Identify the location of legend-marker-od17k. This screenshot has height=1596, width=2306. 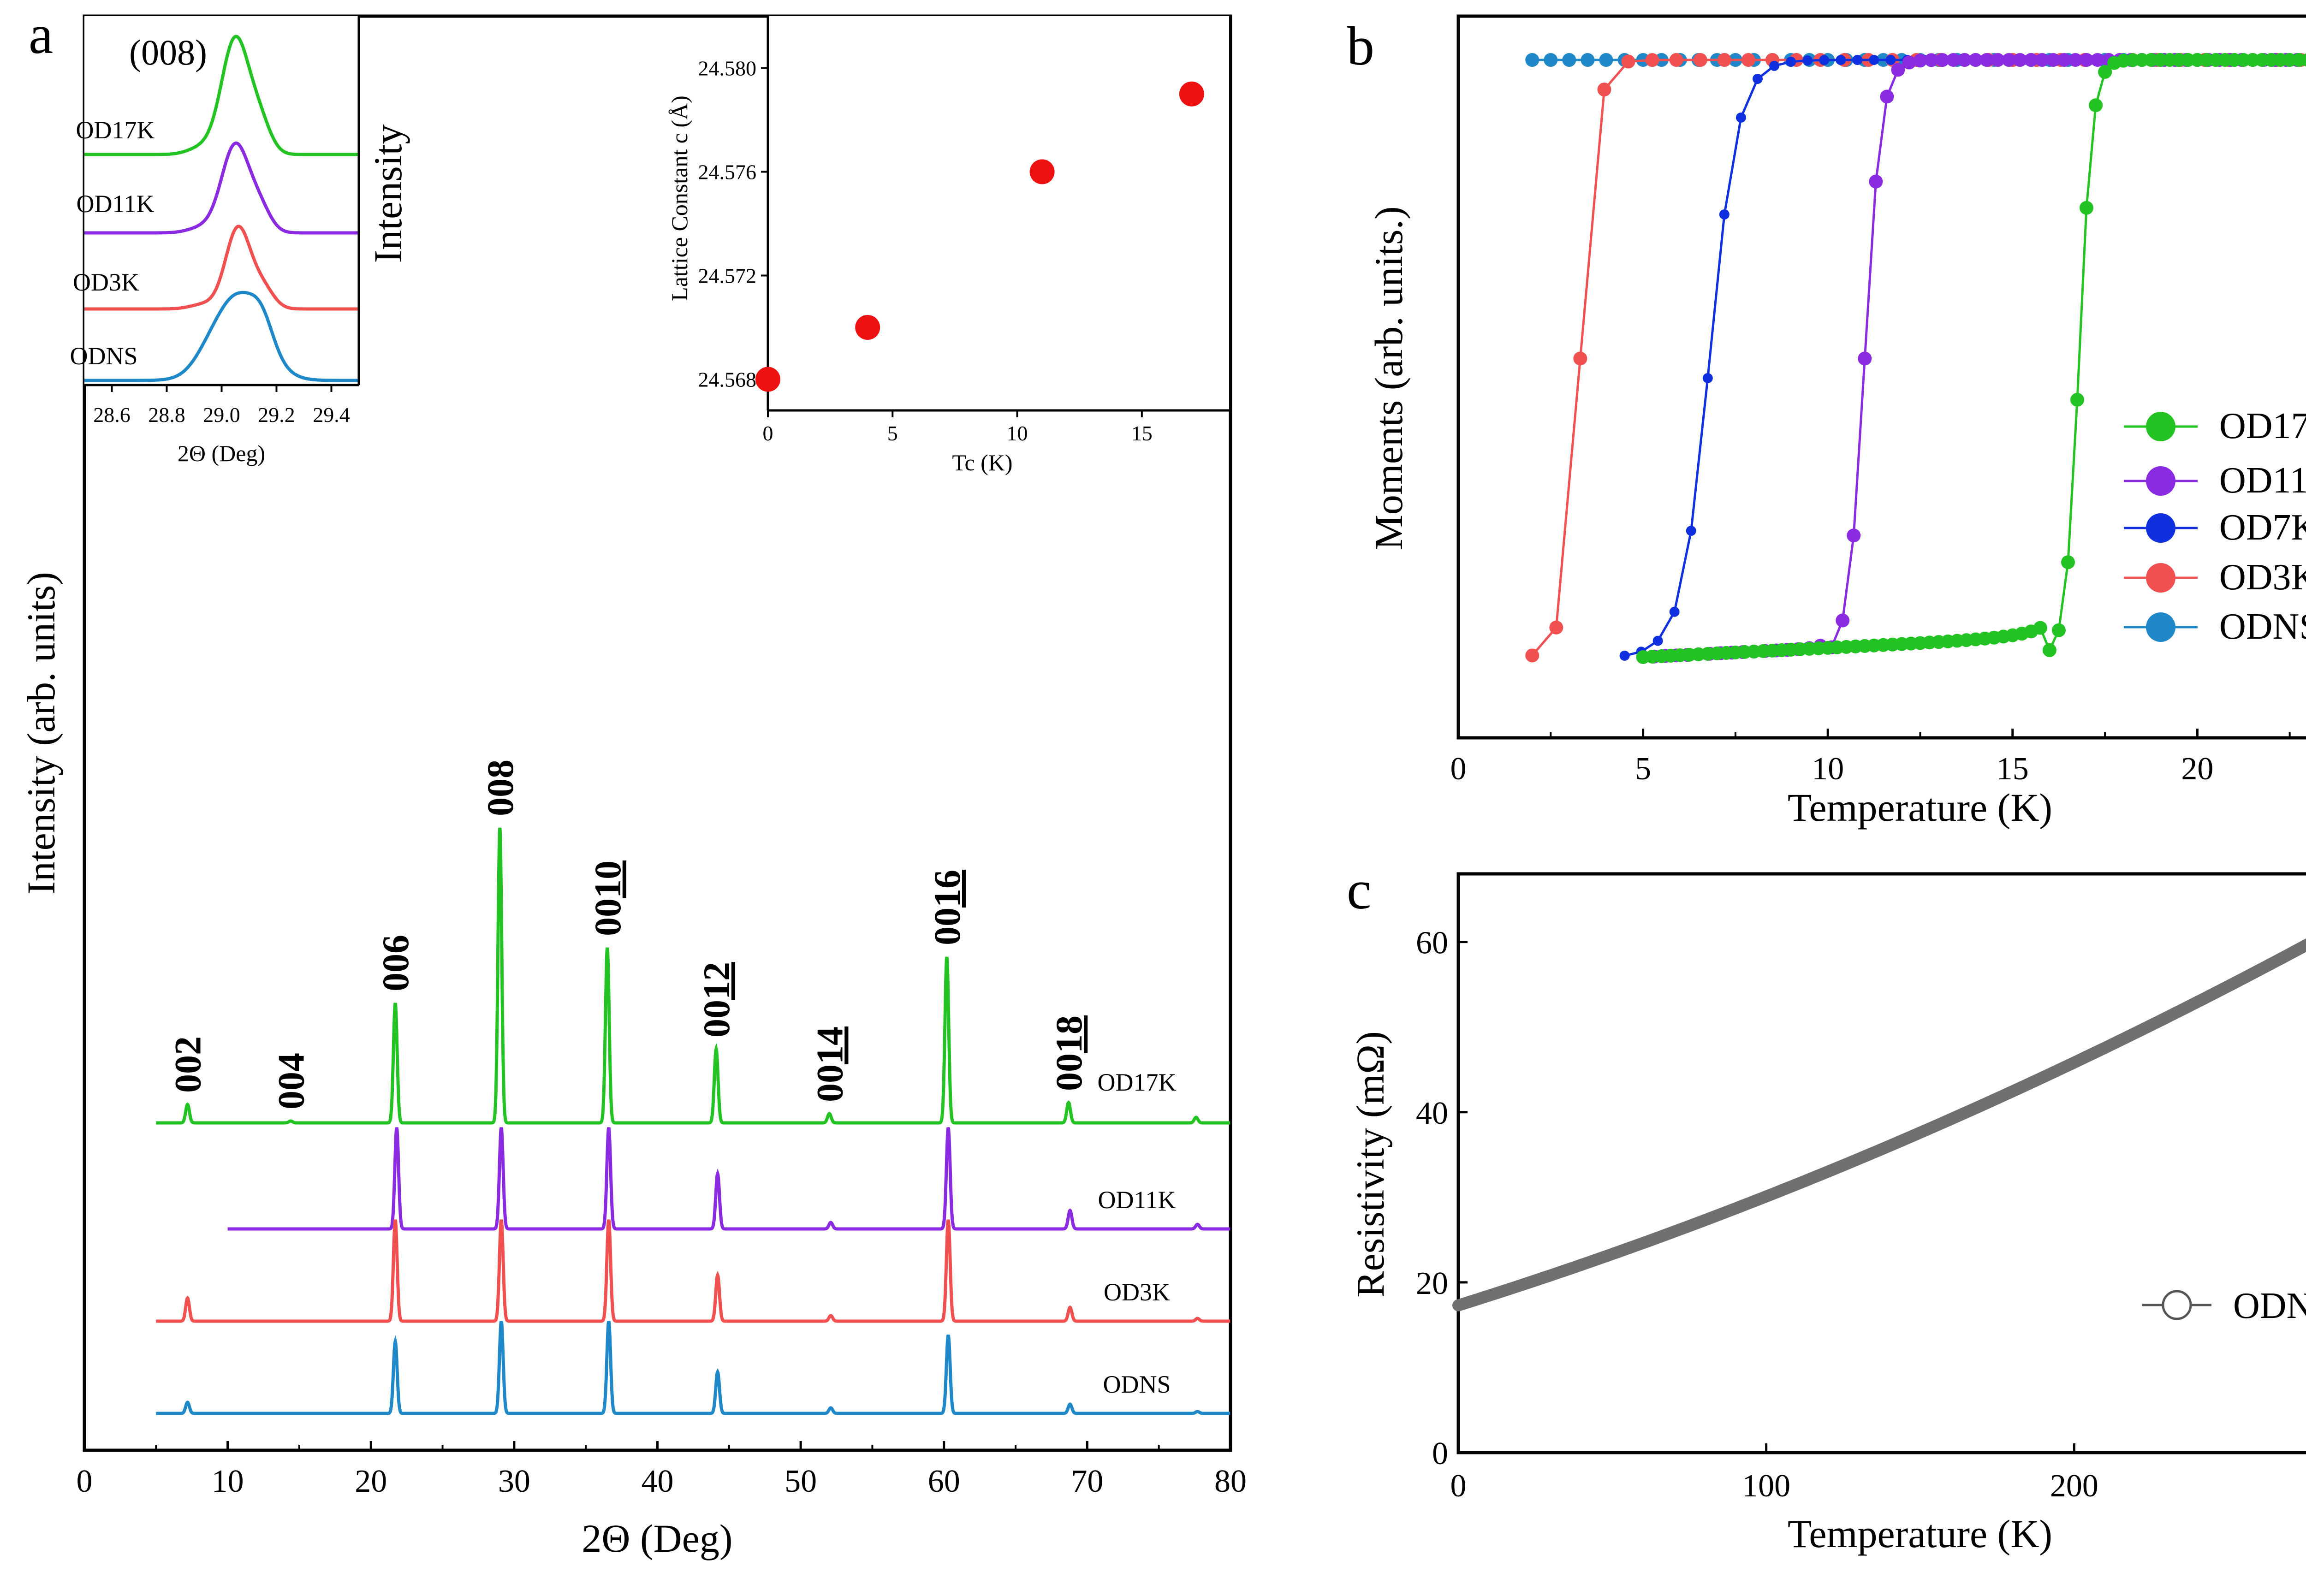
(2160, 426).